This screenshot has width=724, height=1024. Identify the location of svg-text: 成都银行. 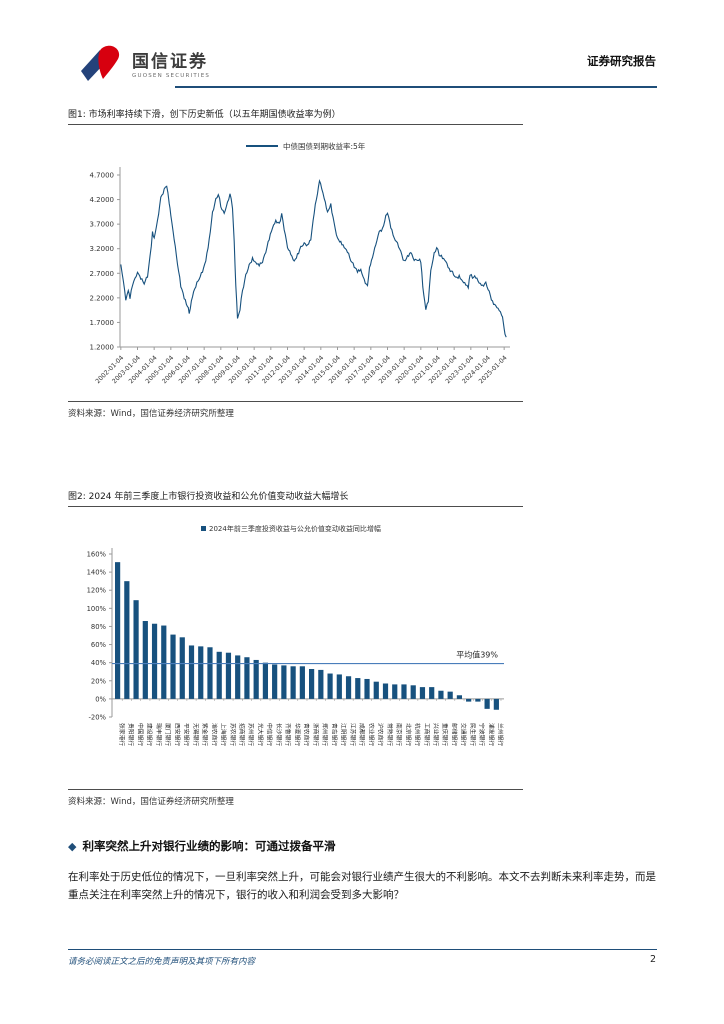
(362, 734).